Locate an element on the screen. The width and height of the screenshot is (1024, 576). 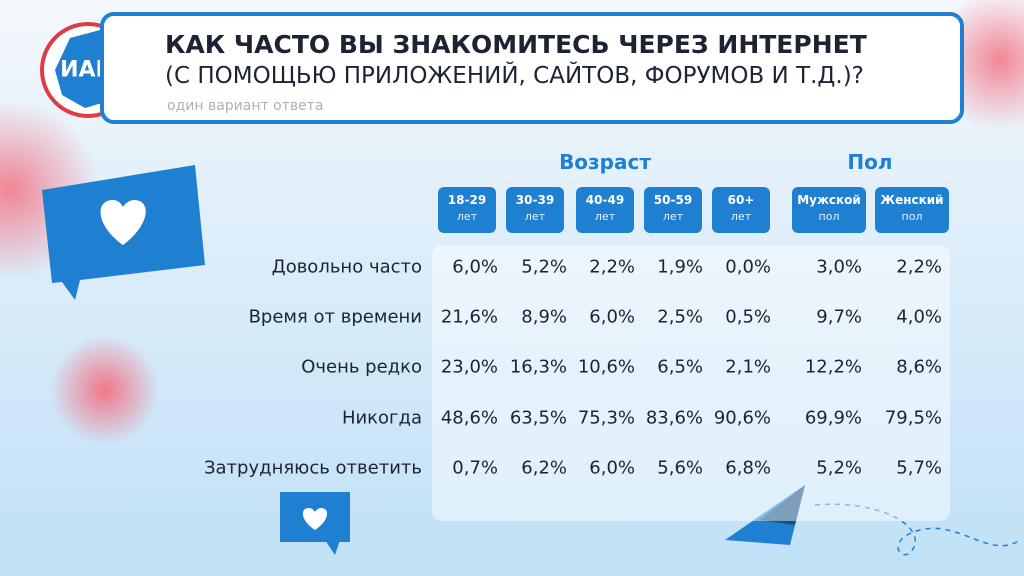
cell: 5,6% is located at coordinates (680, 468).